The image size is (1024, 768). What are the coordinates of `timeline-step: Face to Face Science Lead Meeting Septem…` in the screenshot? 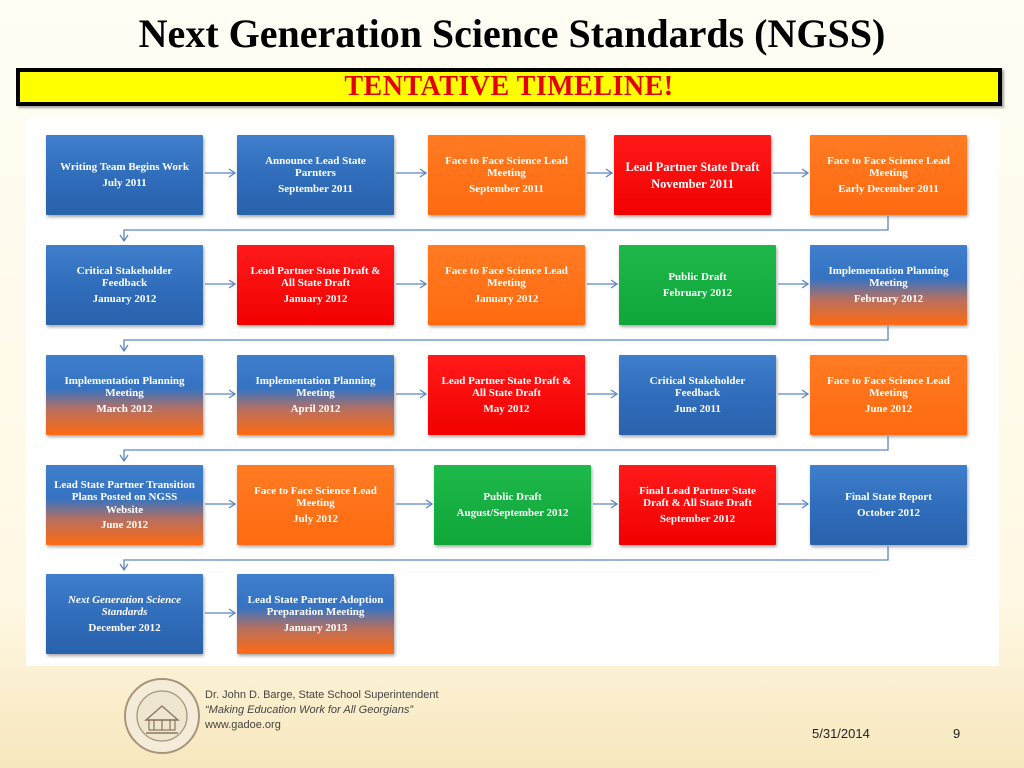 It's located at (506, 175).